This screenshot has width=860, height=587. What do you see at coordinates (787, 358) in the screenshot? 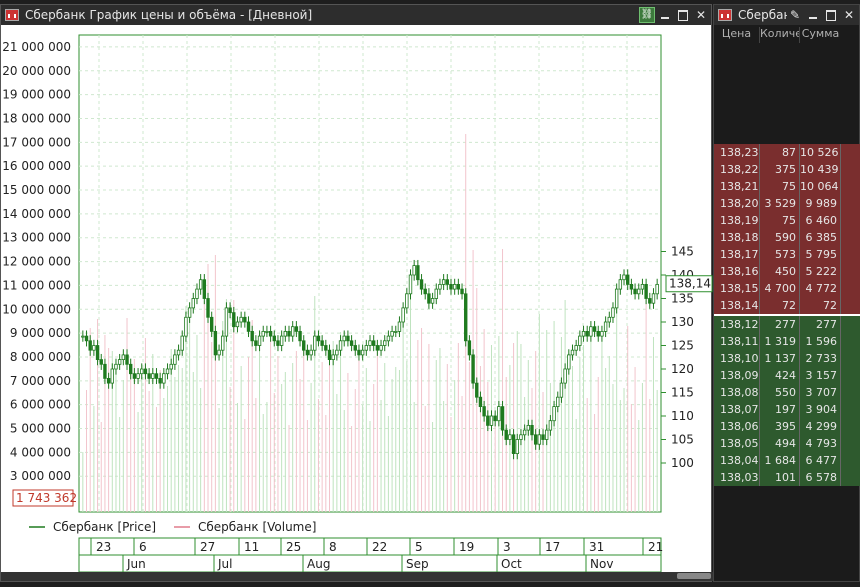
I see `bid-row: 138,10 1 137 2 733` at bounding box center [787, 358].